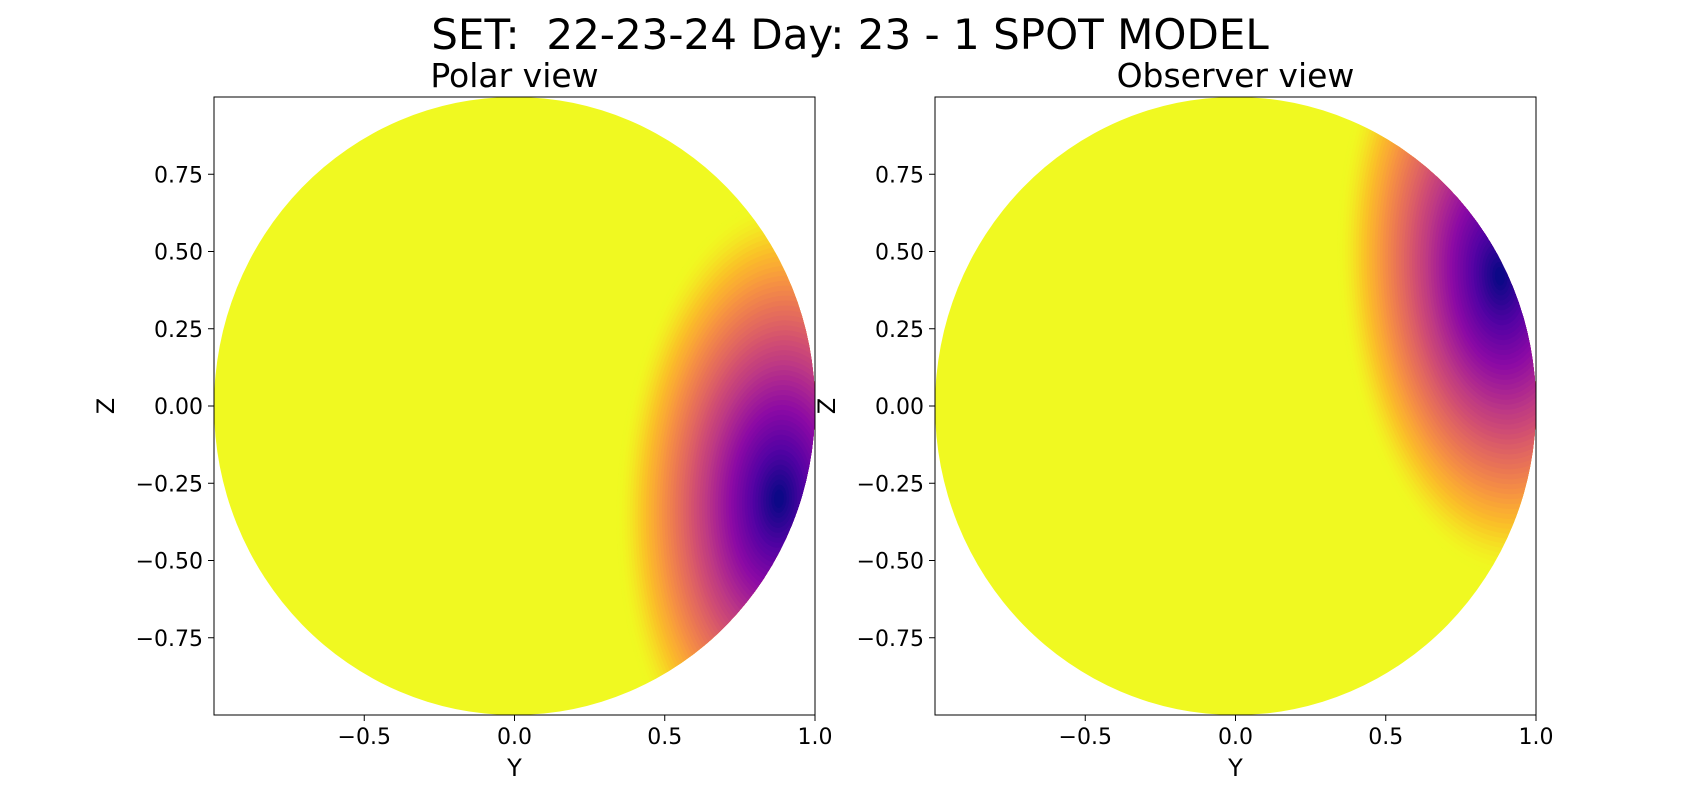 The width and height of the screenshot is (1700, 800). What do you see at coordinates (850, 34) in the screenshot?
I see `figure-title: SET: 22-23-24 Day: 23 - 1 SPOT MODEL` at bounding box center [850, 34].